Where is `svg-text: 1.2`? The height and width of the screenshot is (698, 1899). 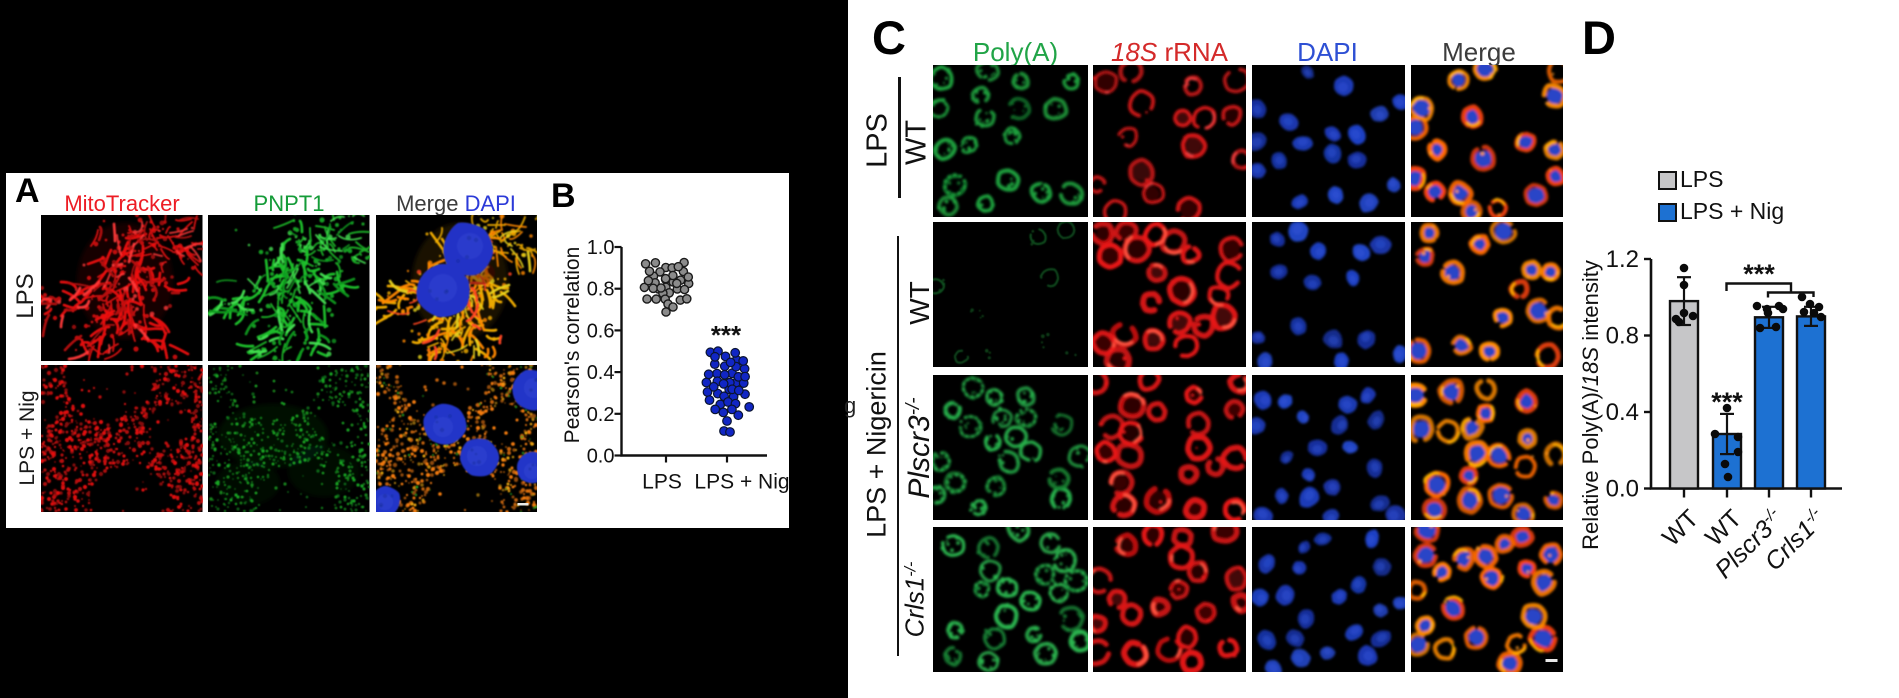
svg-text: 1.2 is located at coordinates (1622, 259).